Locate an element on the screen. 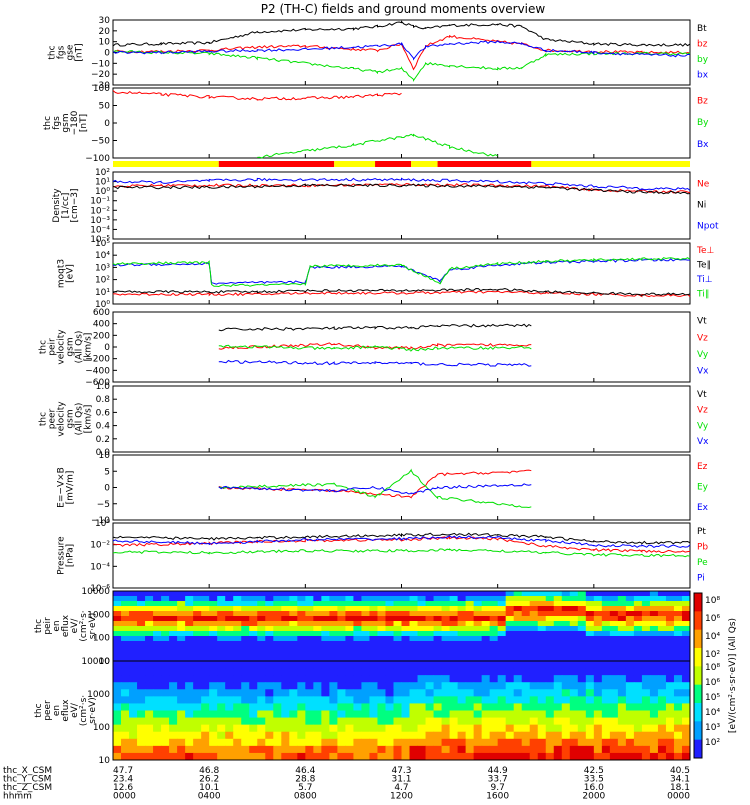 The image size is (750, 805). footer-value: 1600 is located at coordinates (497, 796).